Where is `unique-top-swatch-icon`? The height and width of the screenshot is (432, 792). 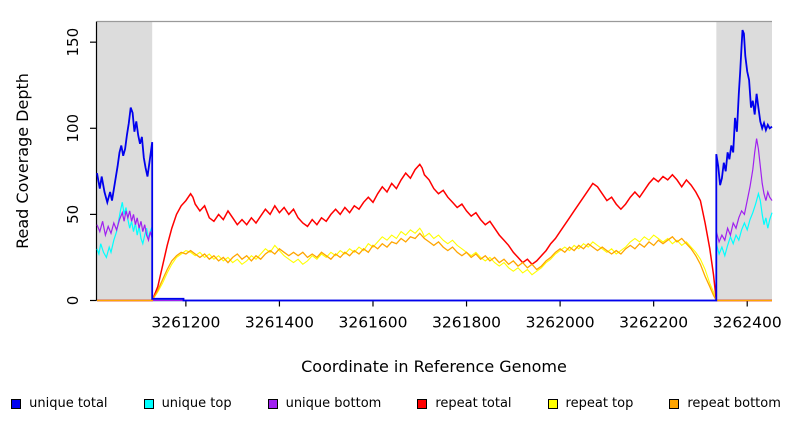 unique-top-swatch-icon is located at coordinates (148, 403).